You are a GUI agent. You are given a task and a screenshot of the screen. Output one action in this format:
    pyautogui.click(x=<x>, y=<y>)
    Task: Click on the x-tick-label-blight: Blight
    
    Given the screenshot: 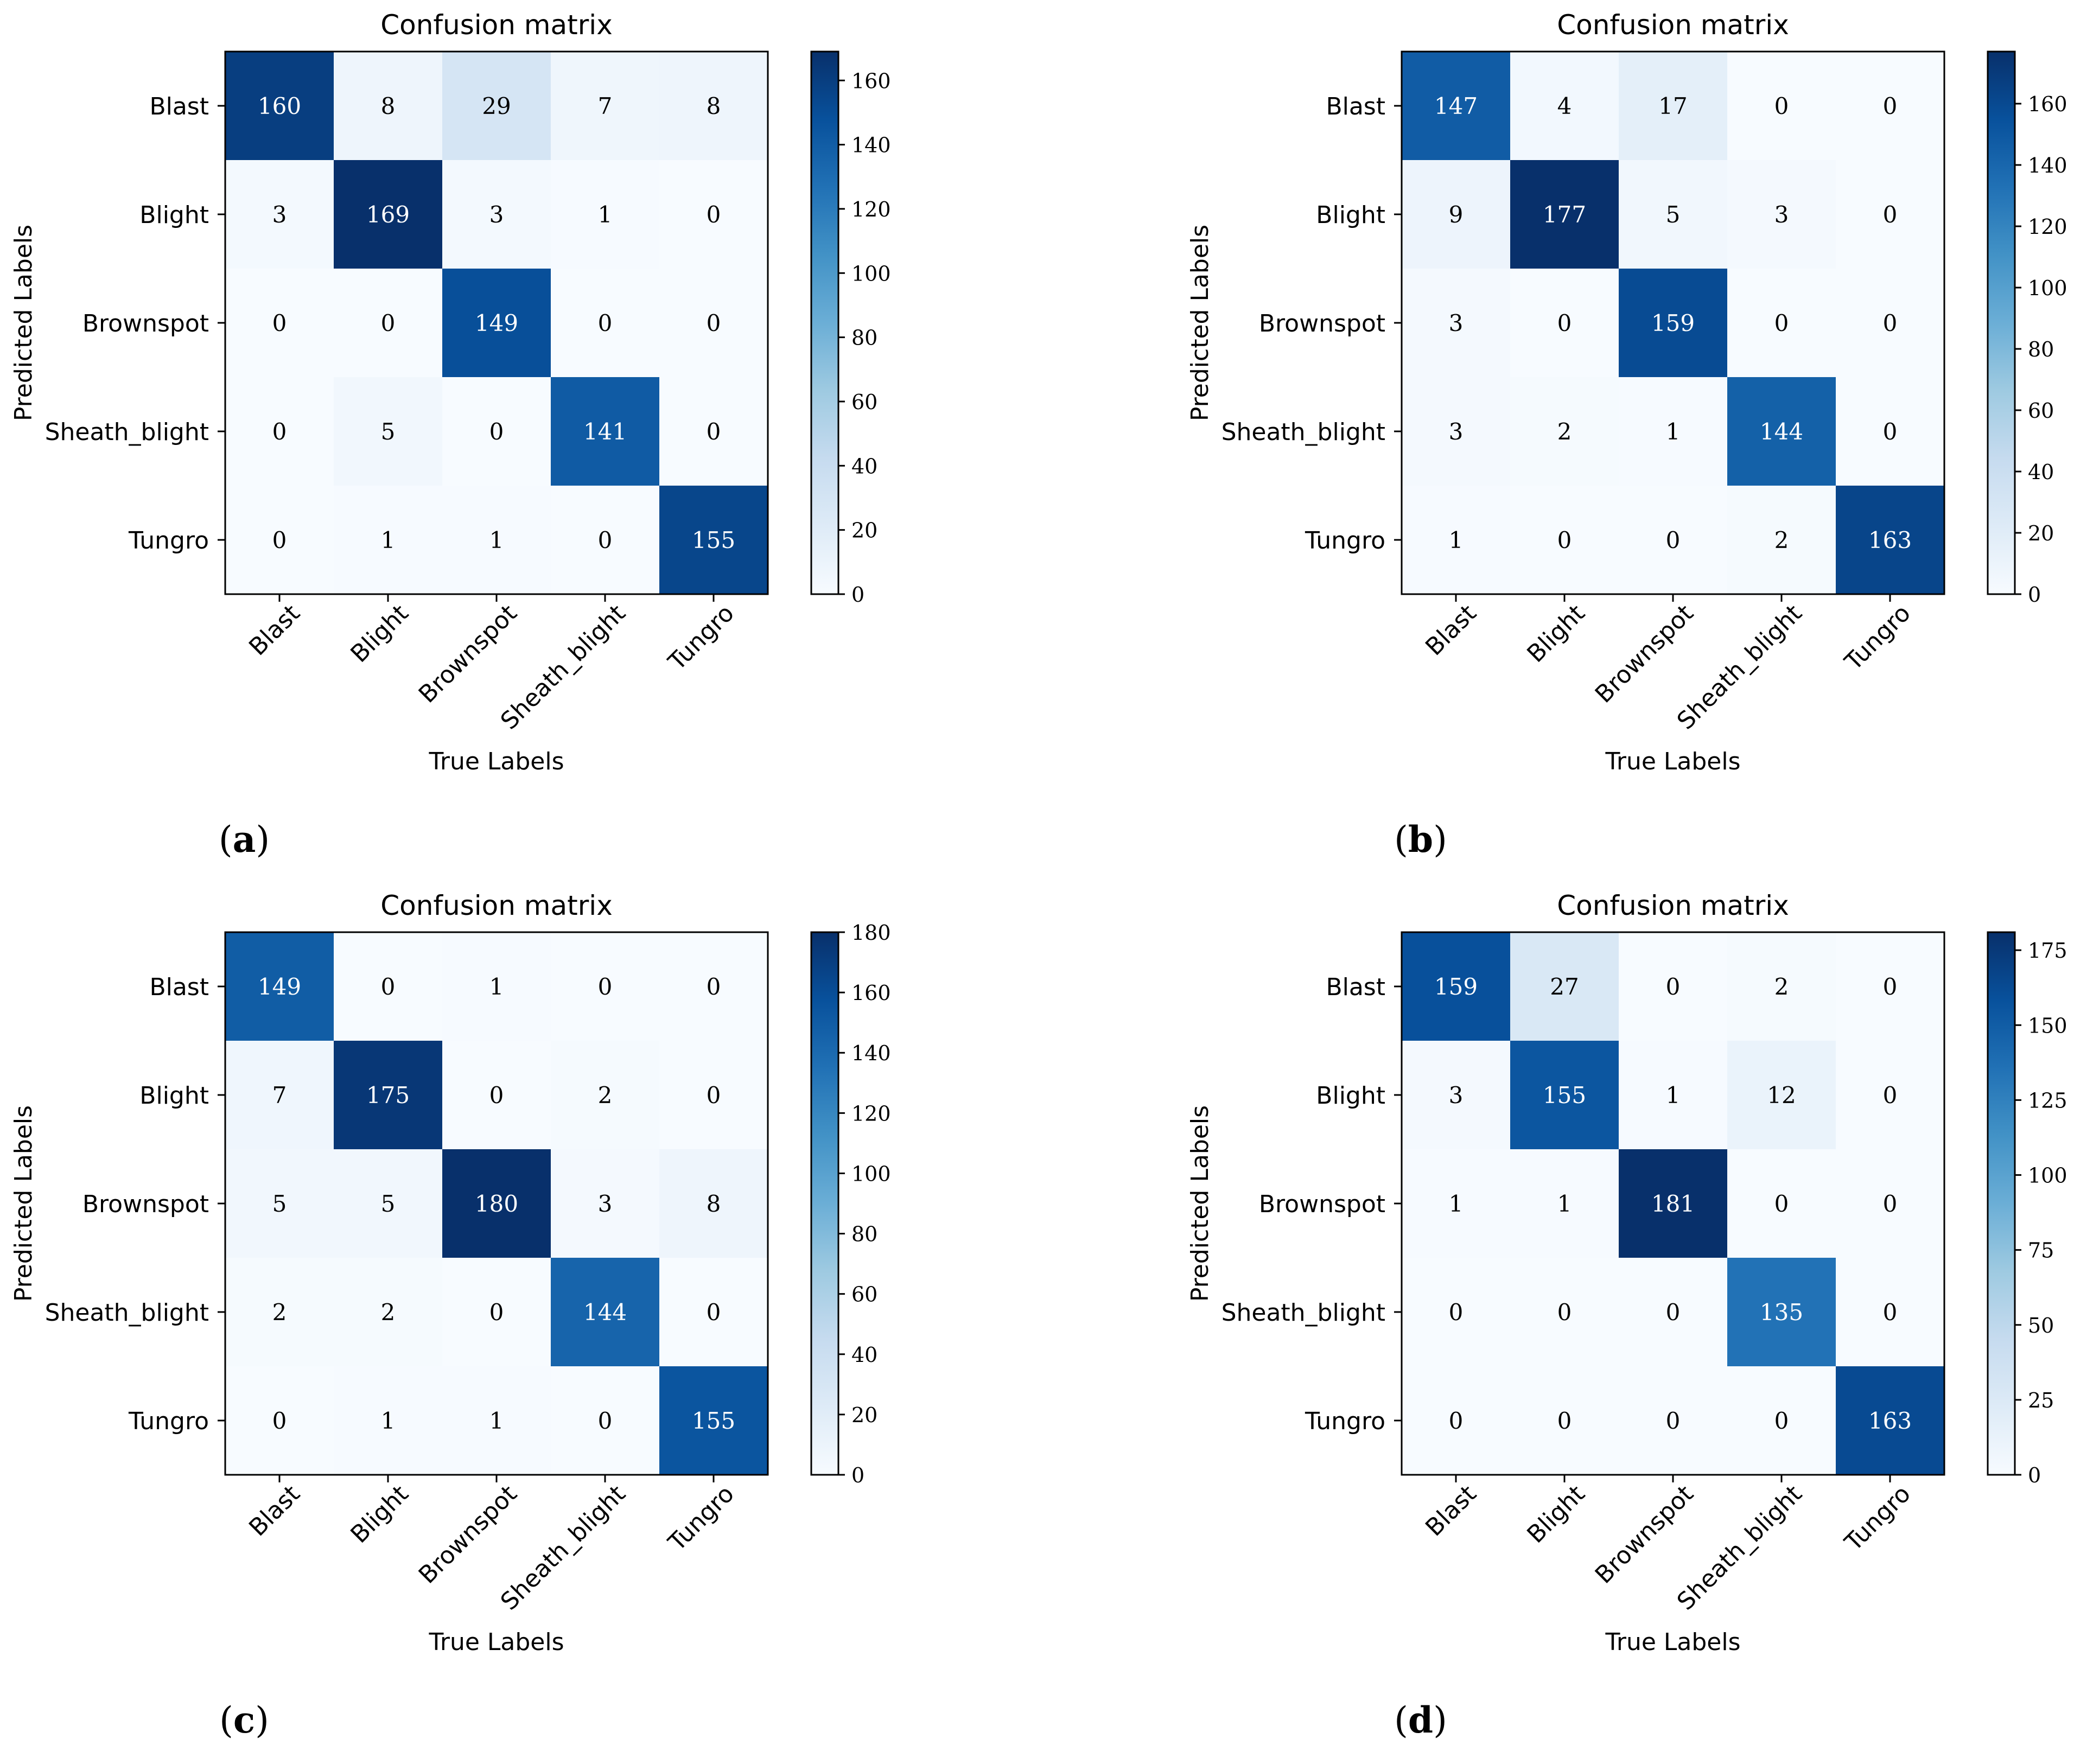 What is the action you would take?
    pyautogui.click(x=1556, y=634)
    